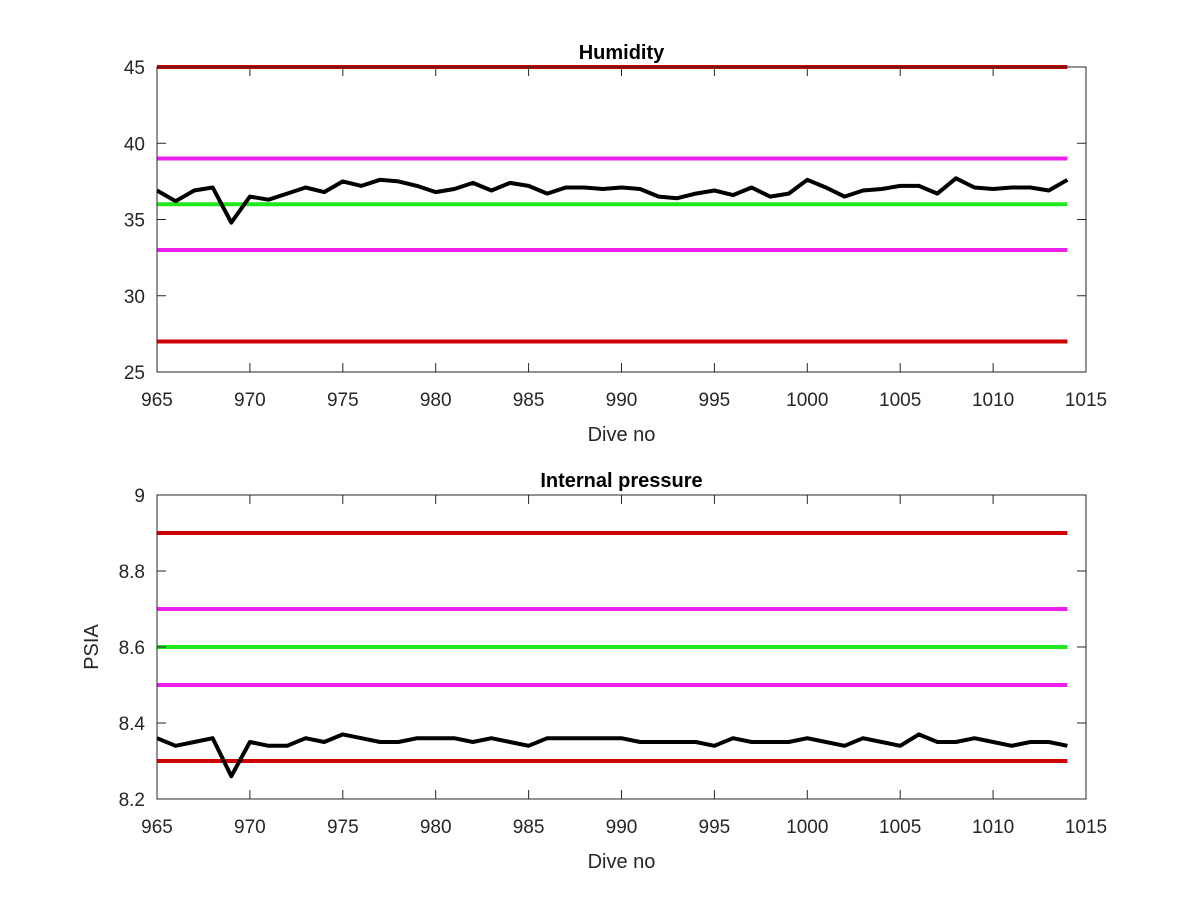  I want to click on humidity-x-tick-label: 990, so click(622, 400).